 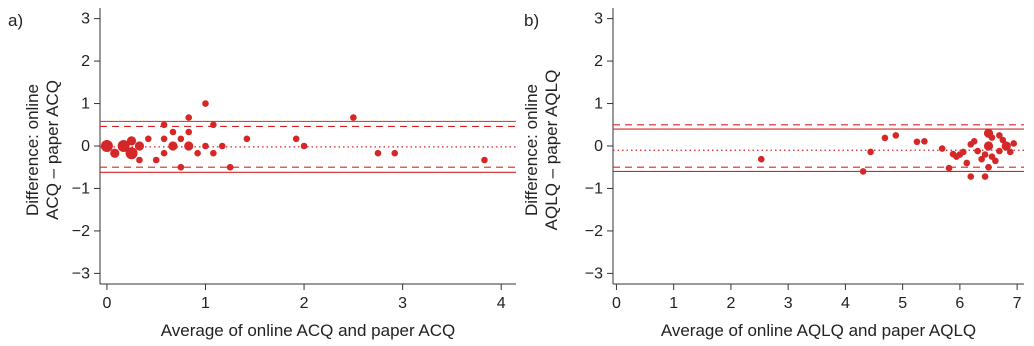 What do you see at coordinates (52, 150) in the screenshot?
I see `y-axis-label: ACQ – paper ACQ` at bounding box center [52, 150].